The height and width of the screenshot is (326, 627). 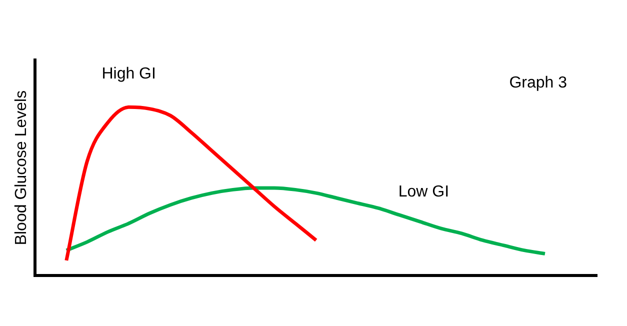 I want to click on y-axis-title: Blood Glucose Levels, so click(x=21, y=168).